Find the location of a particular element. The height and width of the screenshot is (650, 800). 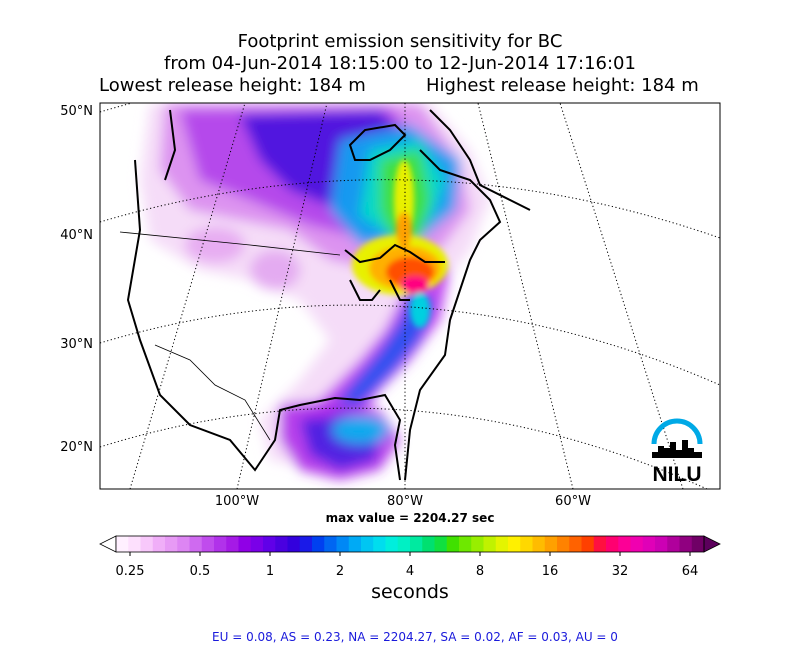

nilu-logo-text: NILU is located at coordinates (677, 474).